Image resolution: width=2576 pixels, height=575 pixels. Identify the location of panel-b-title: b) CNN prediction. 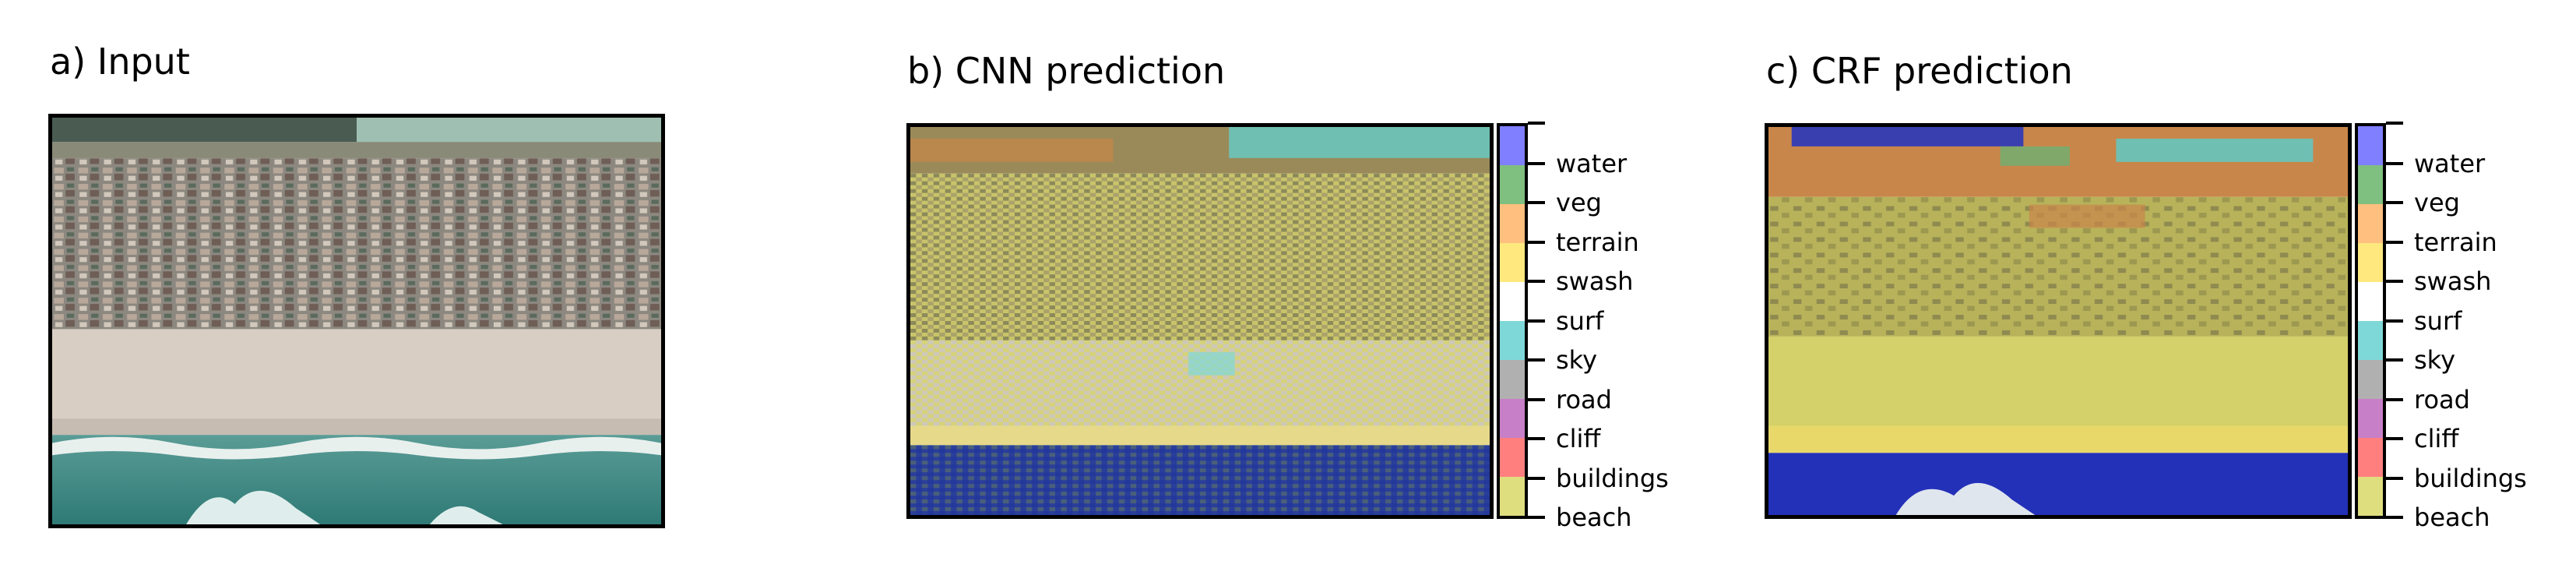
(1066, 71).